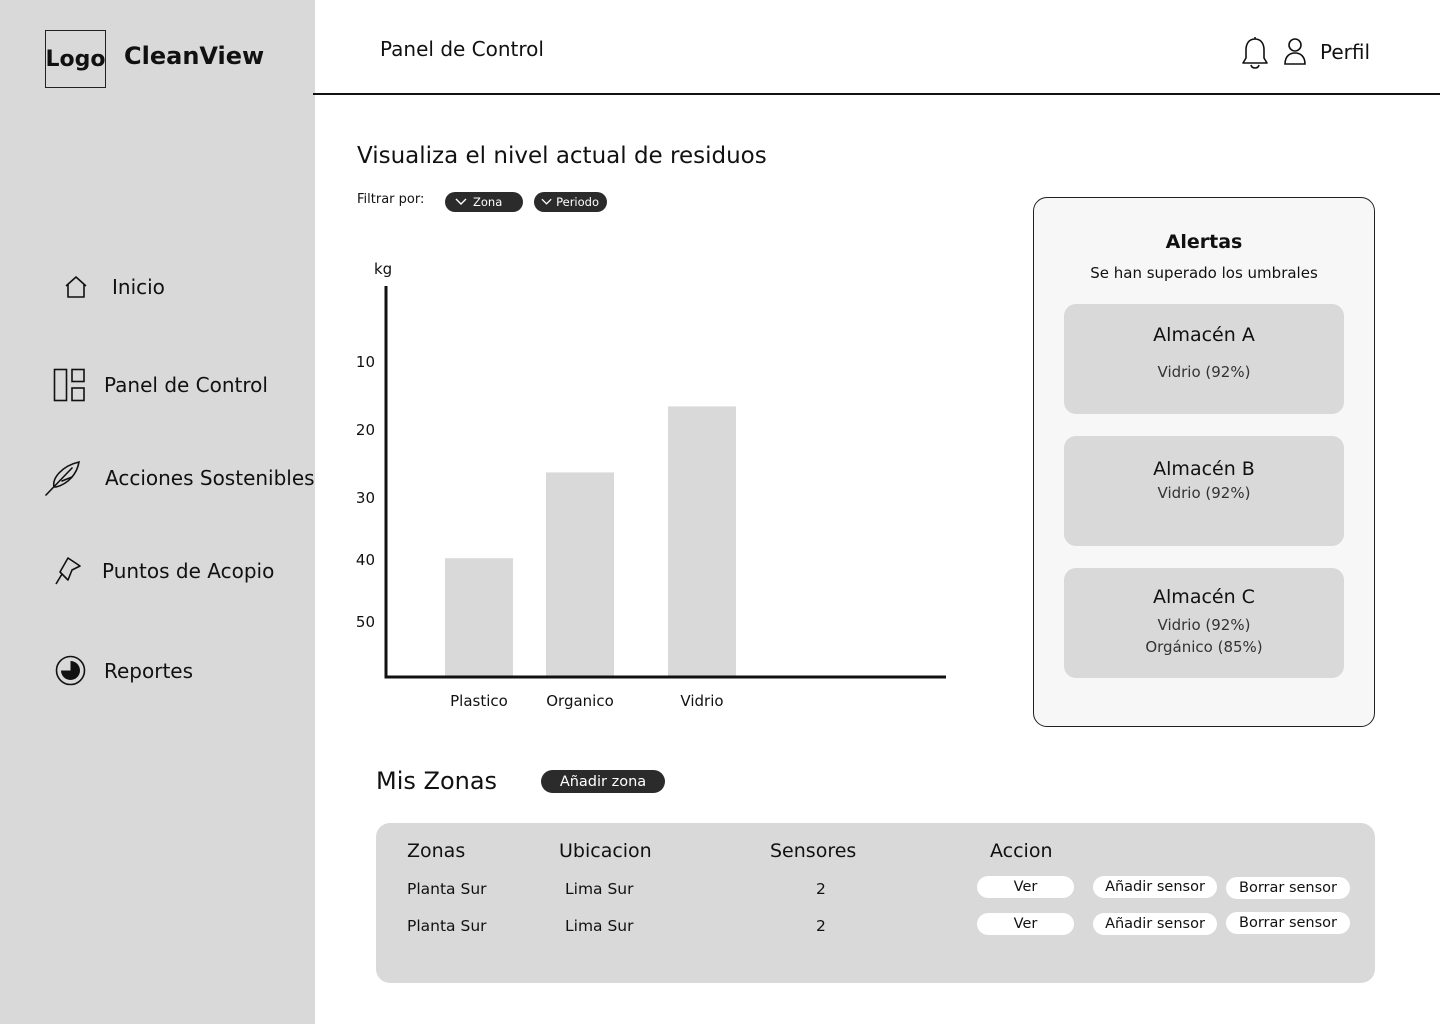 This screenshot has height=1024, width=1440. Describe the element at coordinates (391, 199) in the screenshot. I see `filter-label: Filtrar por:` at that location.